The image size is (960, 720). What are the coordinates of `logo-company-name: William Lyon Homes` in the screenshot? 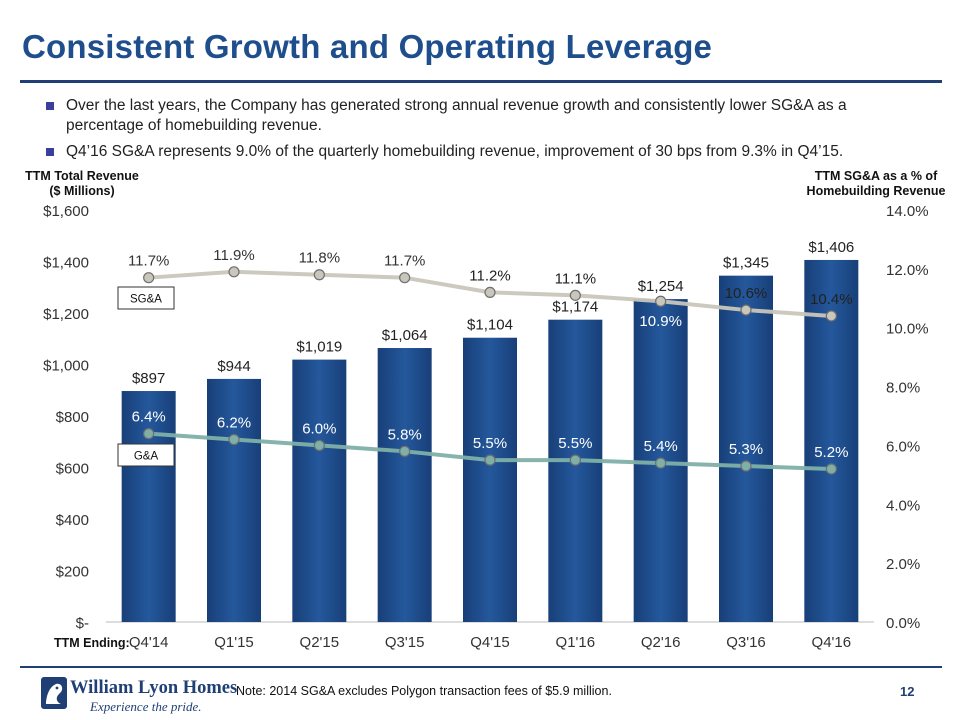 It's located at (154, 688).